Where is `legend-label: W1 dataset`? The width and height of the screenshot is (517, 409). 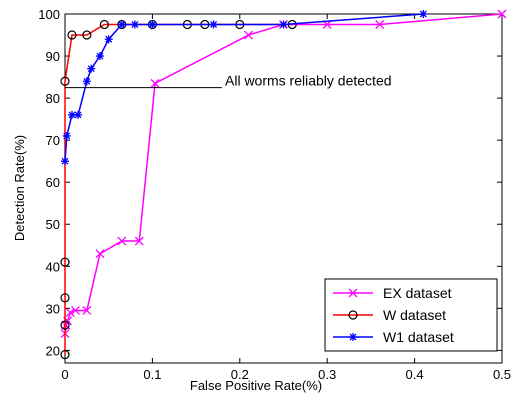
legend-label: W1 dataset is located at coordinates (418, 337).